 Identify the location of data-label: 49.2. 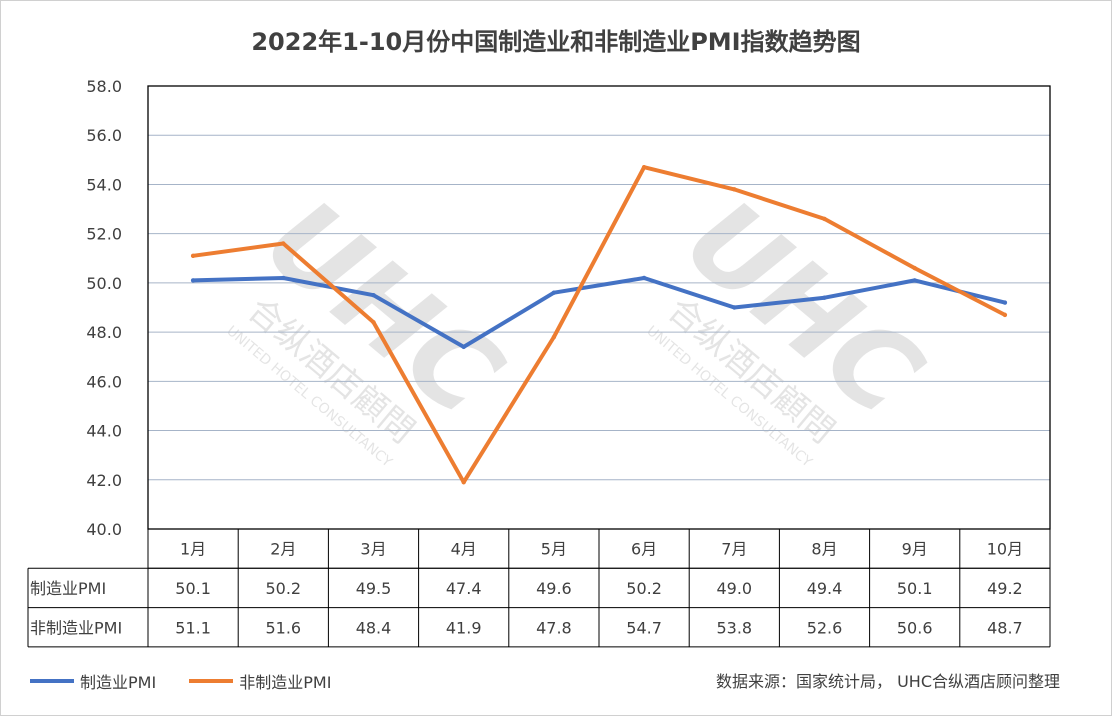
(1005, 588).